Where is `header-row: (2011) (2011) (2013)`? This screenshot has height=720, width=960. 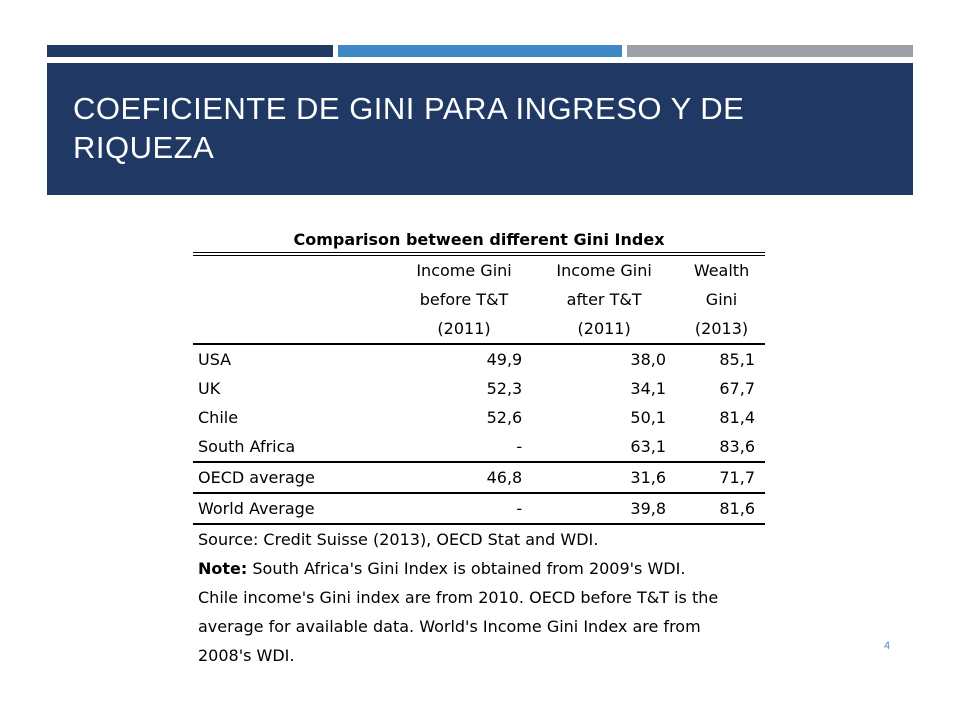 header-row: (2011) (2011) (2013) is located at coordinates (479, 329).